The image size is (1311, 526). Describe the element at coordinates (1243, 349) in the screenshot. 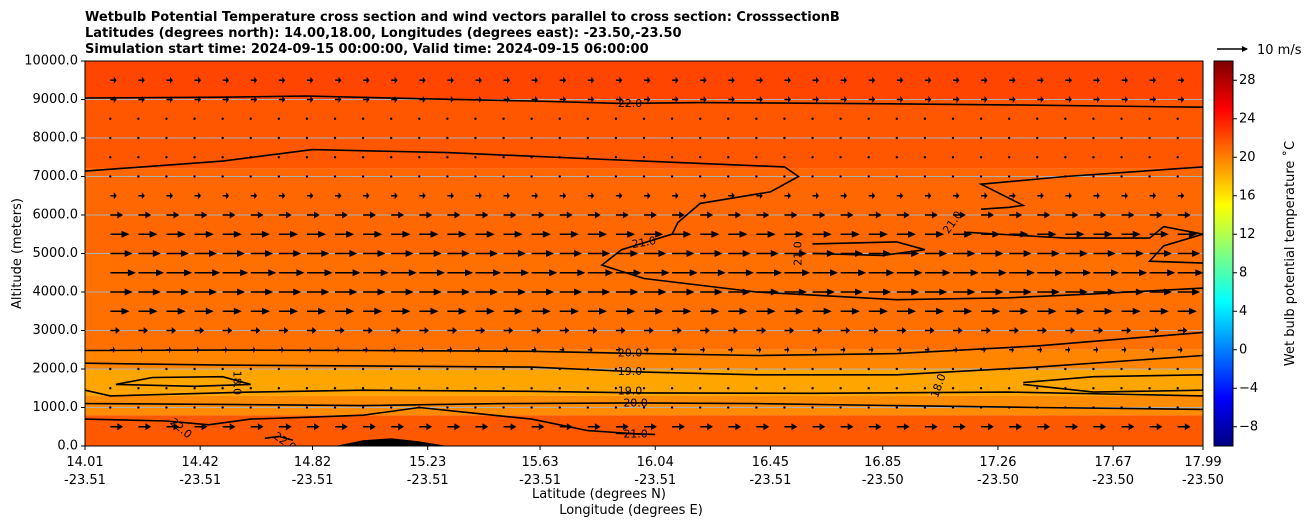

I see `colorbar-tick-label: 0` at that location.